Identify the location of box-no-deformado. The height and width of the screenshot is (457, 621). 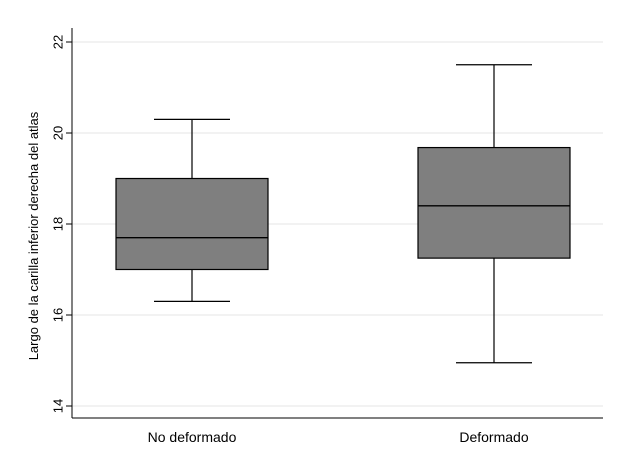
(192, 210).